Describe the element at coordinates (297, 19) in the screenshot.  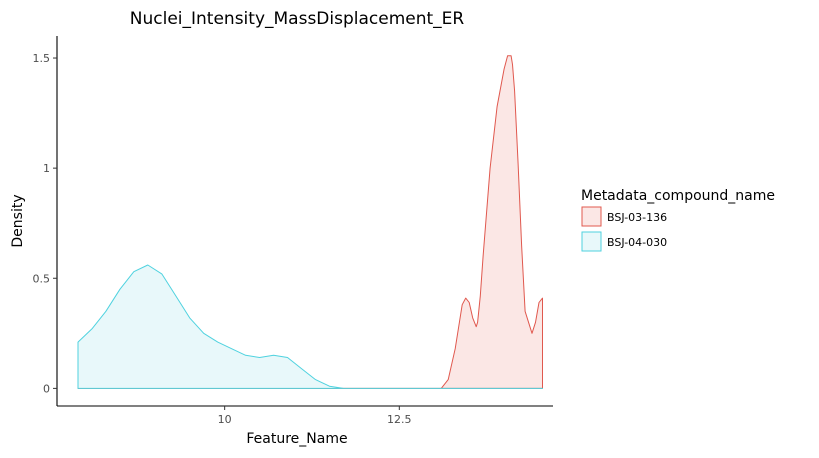
I see `chart-title: Nuclei_Intensity_MassDisplacement_ER` at that location.